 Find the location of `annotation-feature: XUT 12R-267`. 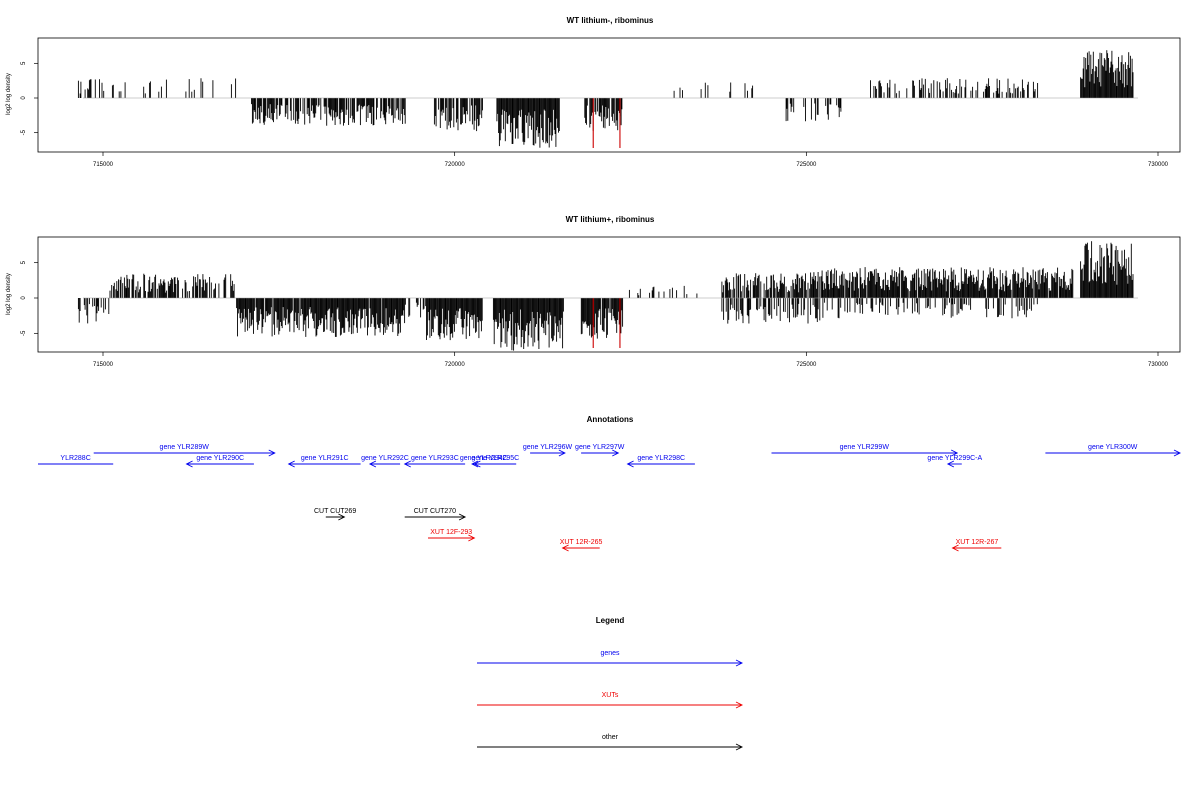

annotation-feature: XUT 12R-267 is located at coordinates (976, 545).